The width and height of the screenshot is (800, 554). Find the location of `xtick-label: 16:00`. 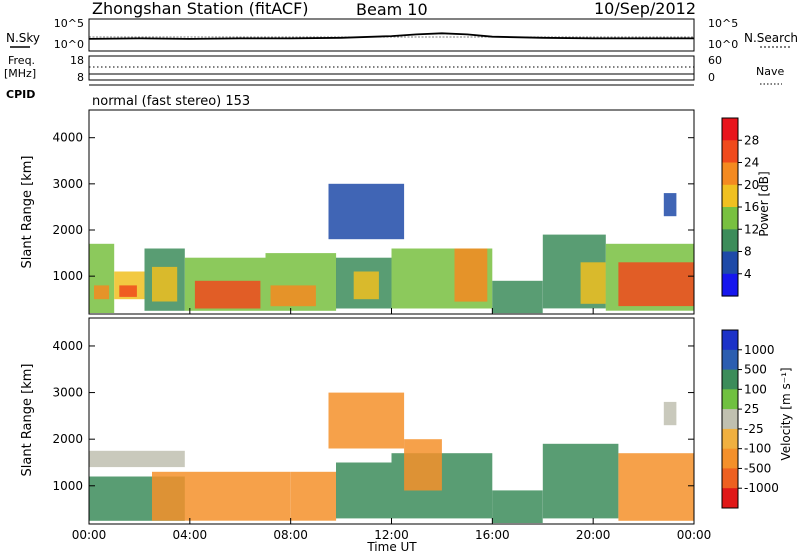

xtick-label: 16:00 is located at coordinates (492, 535).